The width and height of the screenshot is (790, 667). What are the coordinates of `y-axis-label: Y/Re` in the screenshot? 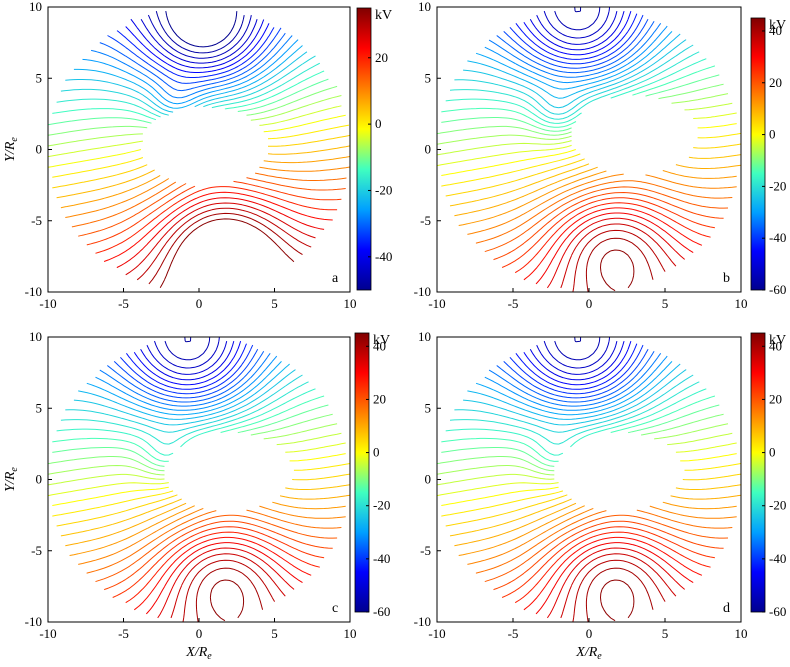 It's located at (11, 479).